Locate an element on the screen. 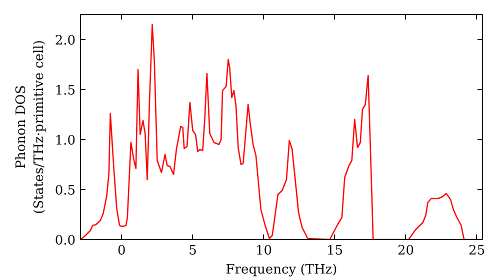  x-axis-title: Frequency (THz) is located at coordinates (282, 270).